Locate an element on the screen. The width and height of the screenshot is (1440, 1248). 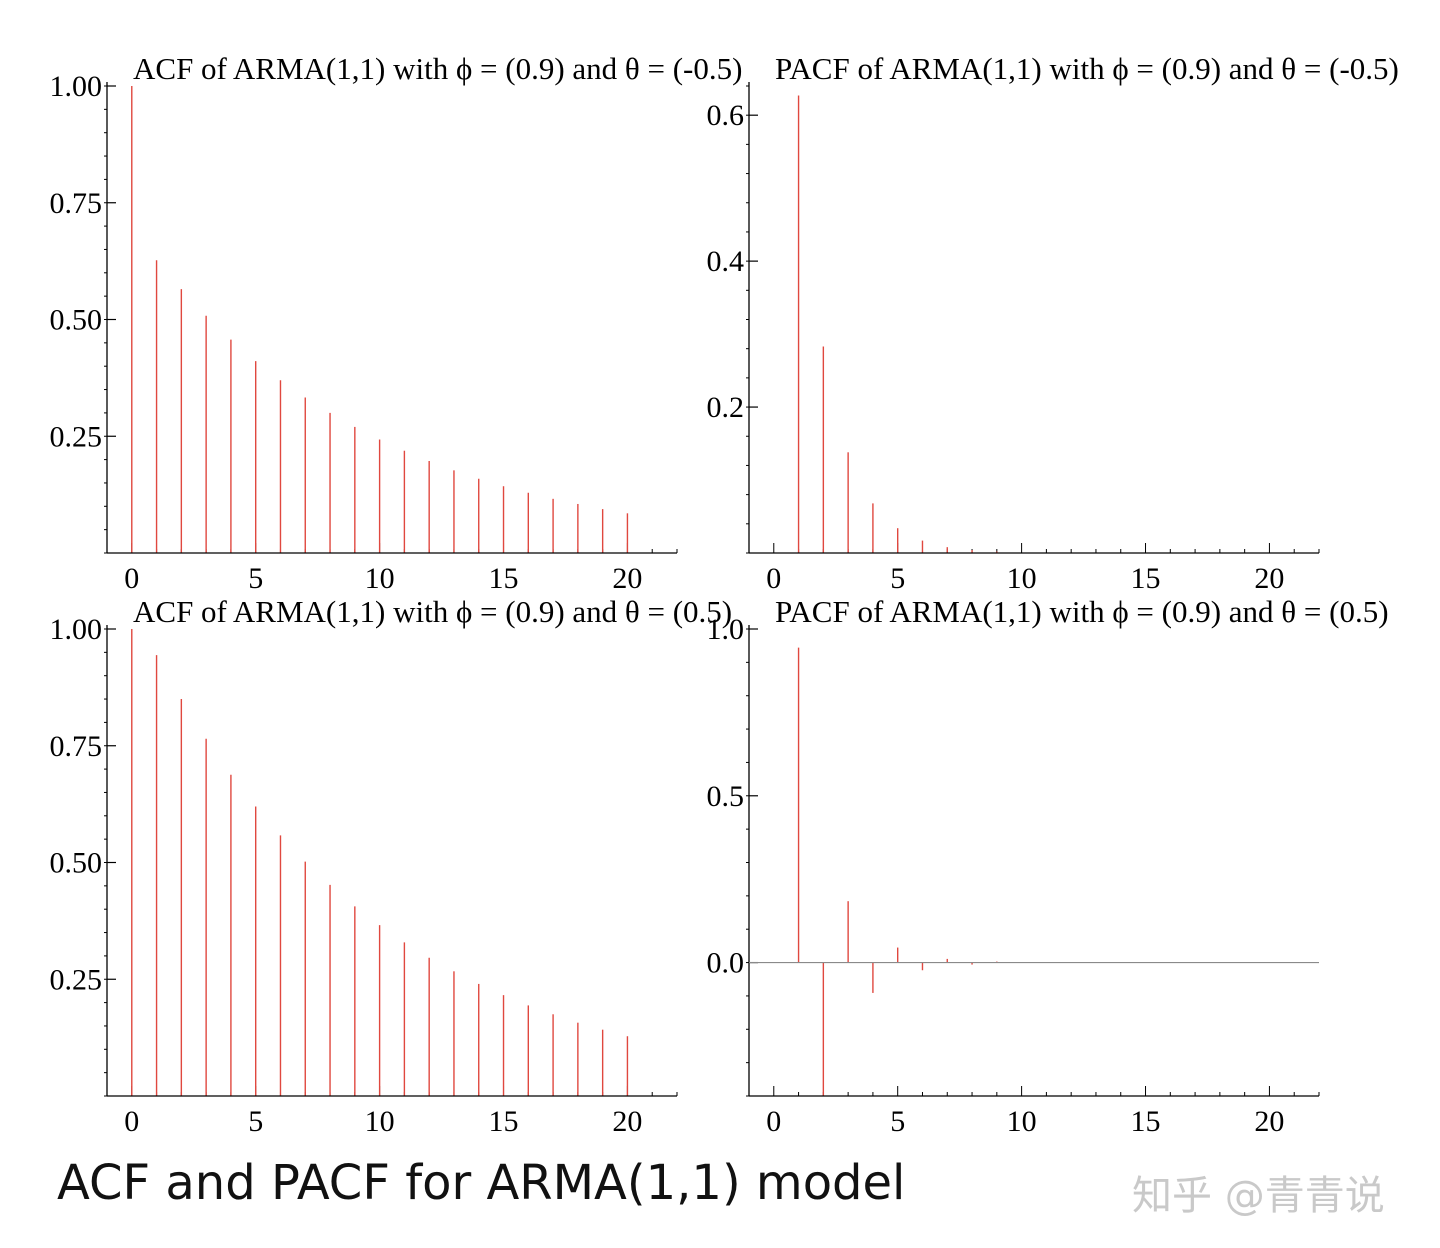
y-tick-label: 0.0 is located at coordinates (726, 963).